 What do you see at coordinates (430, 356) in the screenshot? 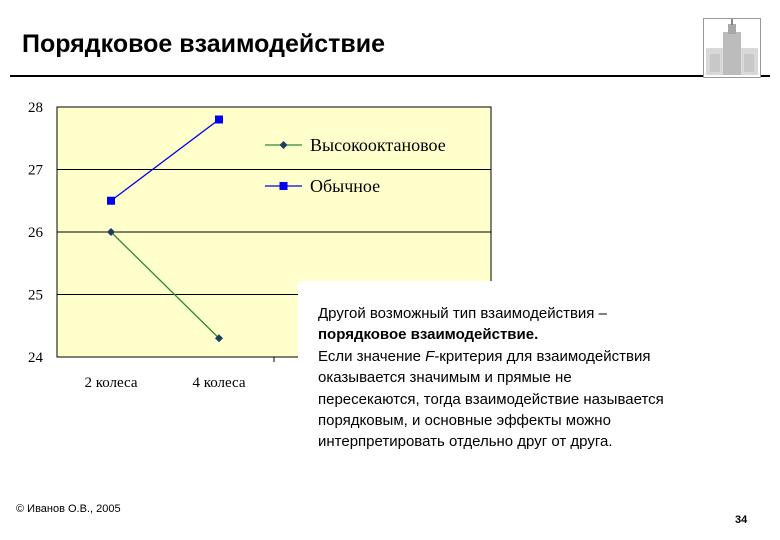
I see `text-line-3-f: F` at bounding box center [430, 356].